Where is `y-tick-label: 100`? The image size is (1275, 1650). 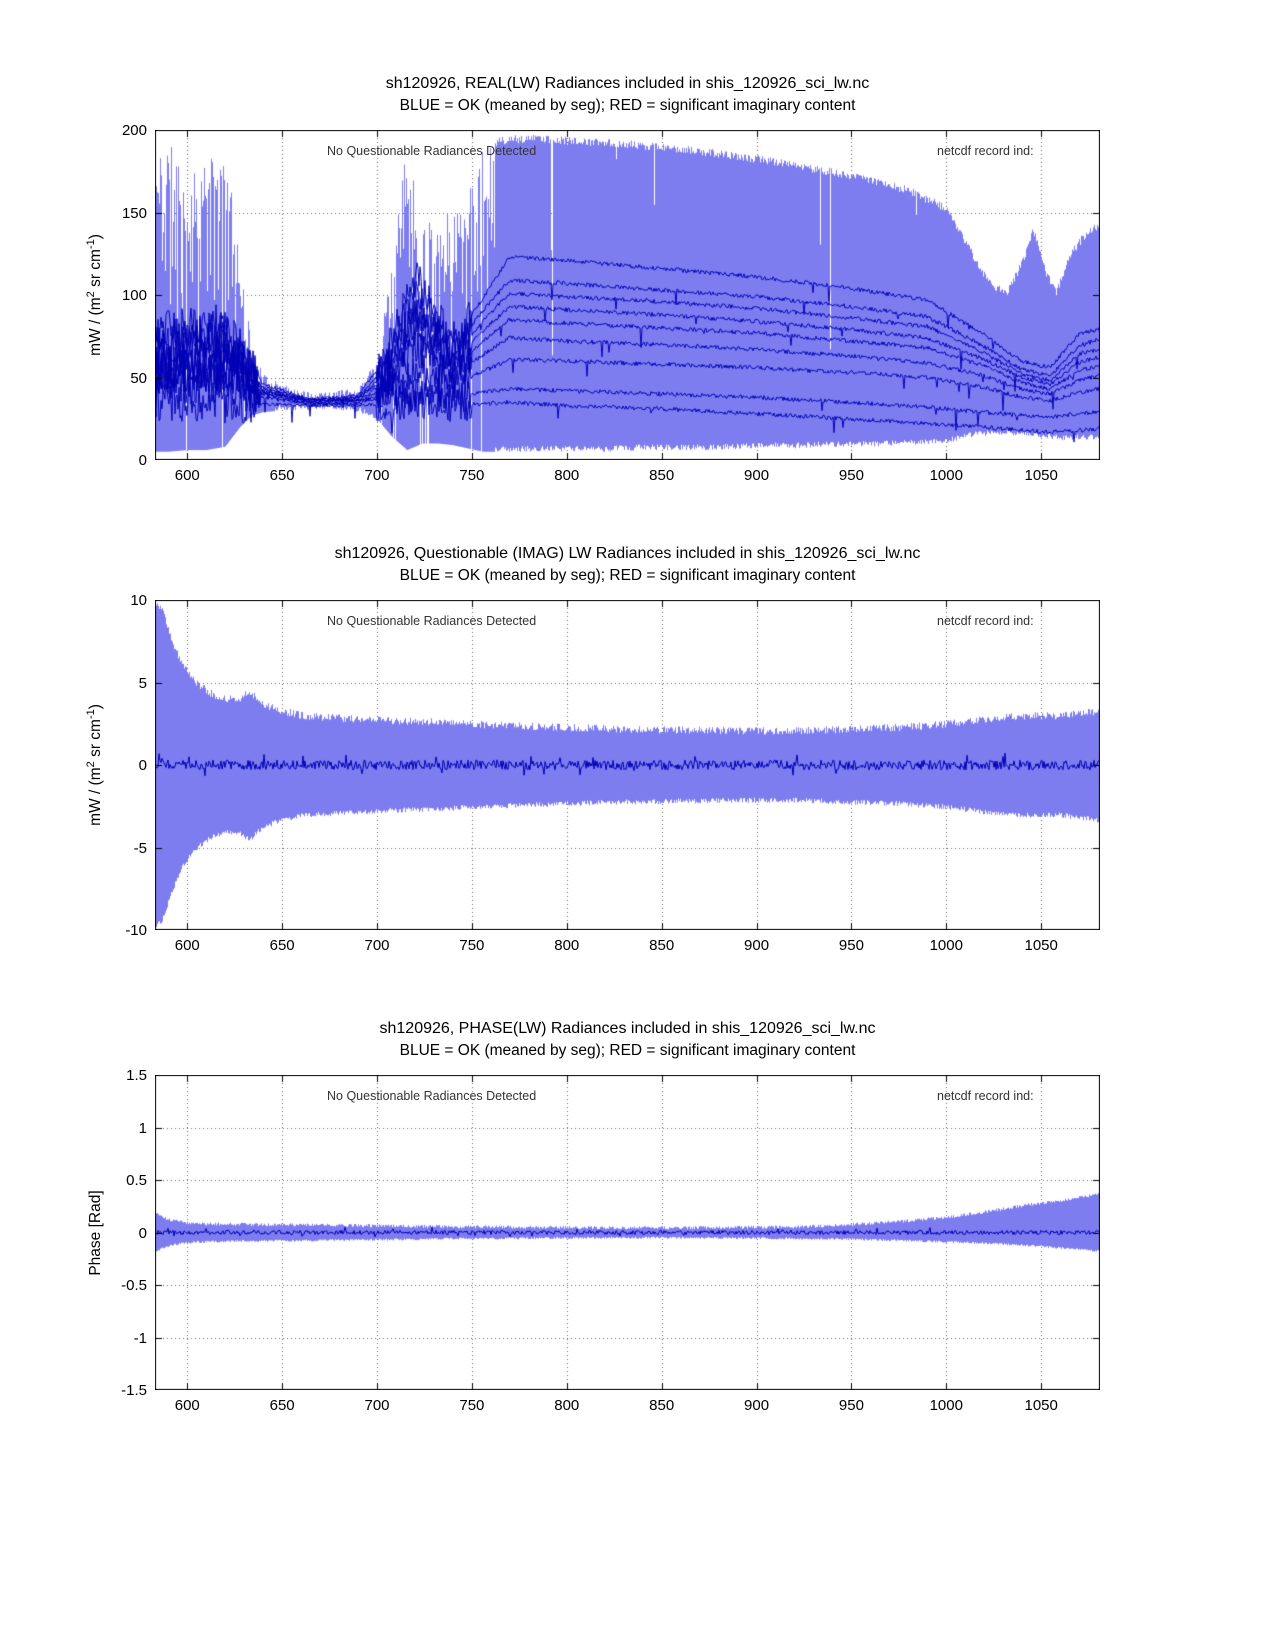 y-tick-label: 100 is located at coordinates (134, 295).